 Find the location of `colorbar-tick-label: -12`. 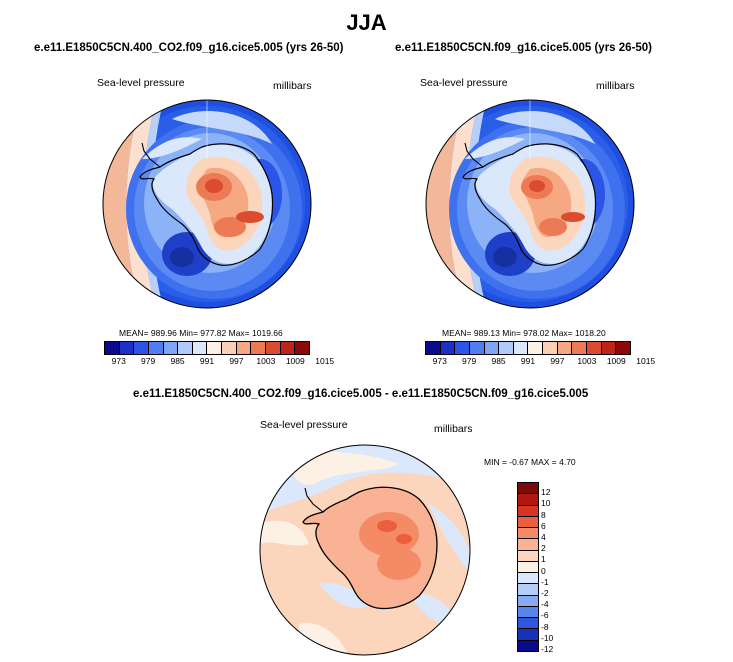

colorbar-tick-label: -12 is located at coordinates (547, 649).